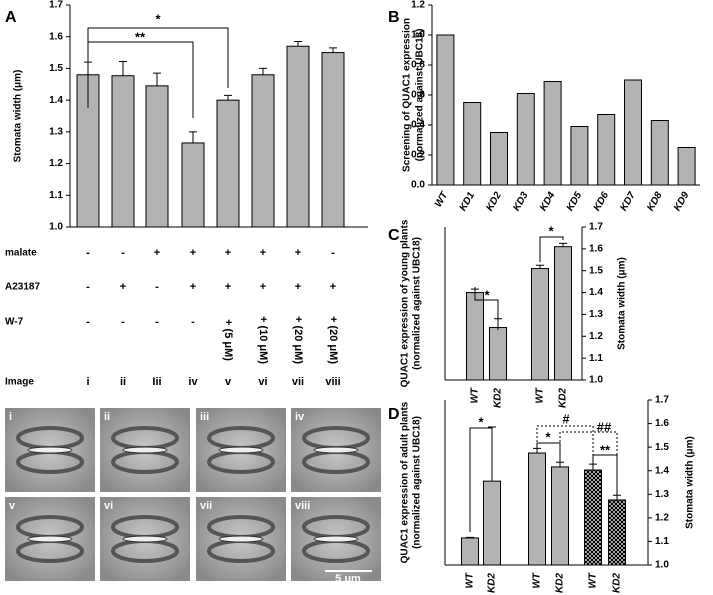 This screenshot has height=595, width=713. I want to click on y-tick-label: 1.0, so click(56, 227).